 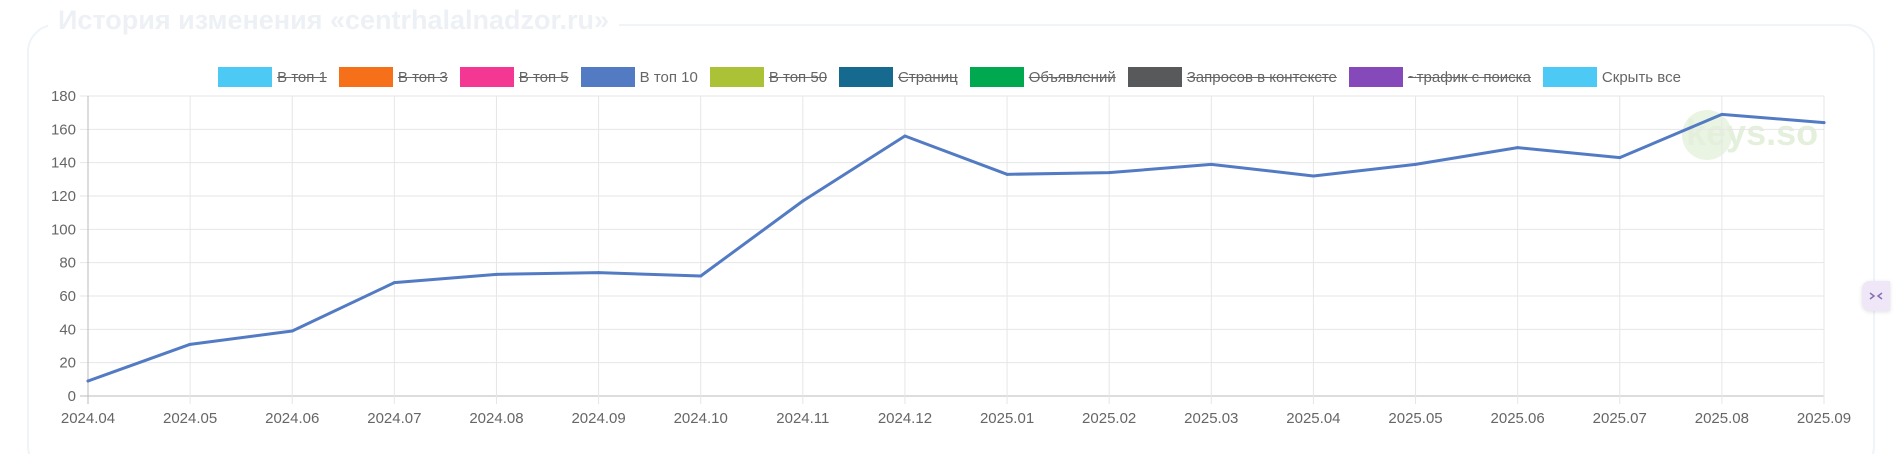 I want to click on side-collapse-button, so click(x=1876, y=296).